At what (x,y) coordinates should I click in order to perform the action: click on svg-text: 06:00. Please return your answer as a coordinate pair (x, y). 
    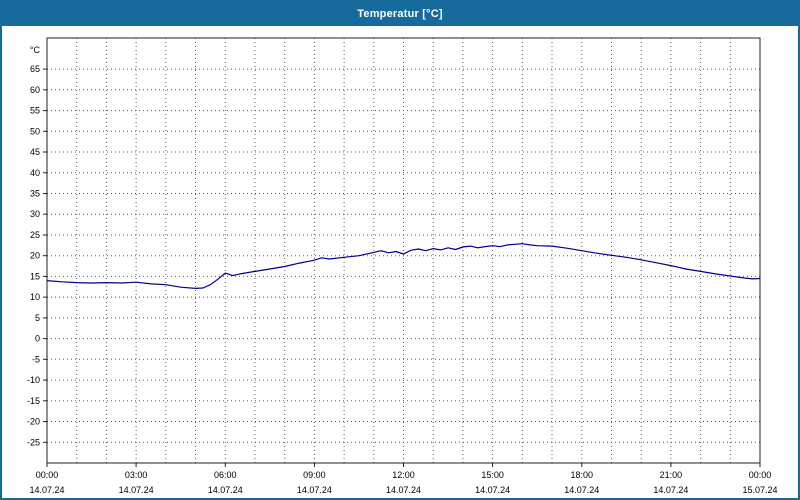
    Looking at the image, I should click on (225, 475).